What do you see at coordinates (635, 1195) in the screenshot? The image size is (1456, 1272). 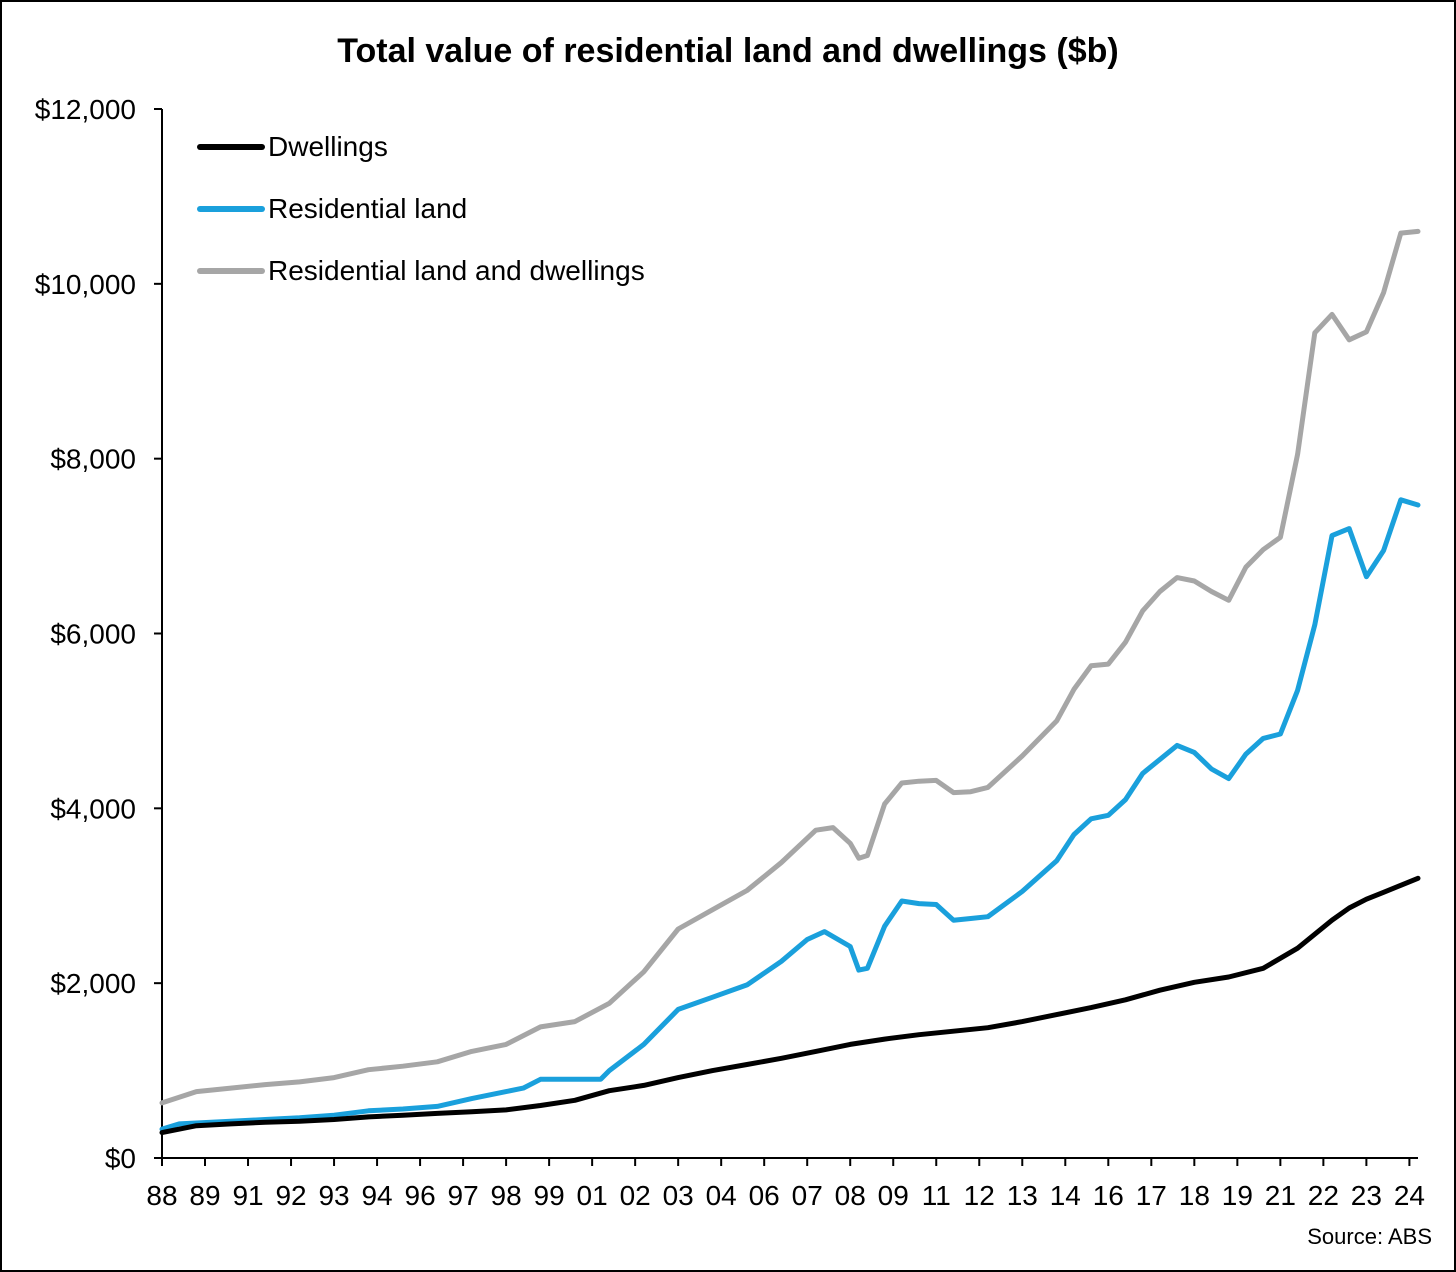 I see `x-tick-label: 02` at bounding box center [635, 1195].